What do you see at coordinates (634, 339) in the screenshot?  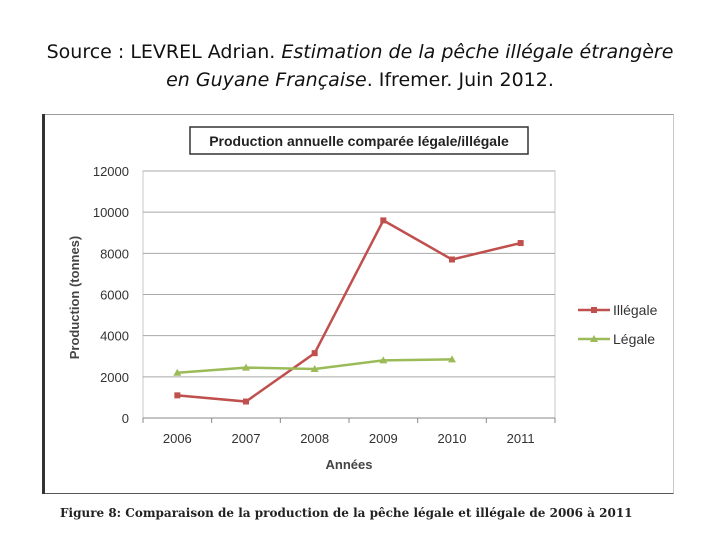 I see `legend-label: Légale` at bounding box center [634, 339].